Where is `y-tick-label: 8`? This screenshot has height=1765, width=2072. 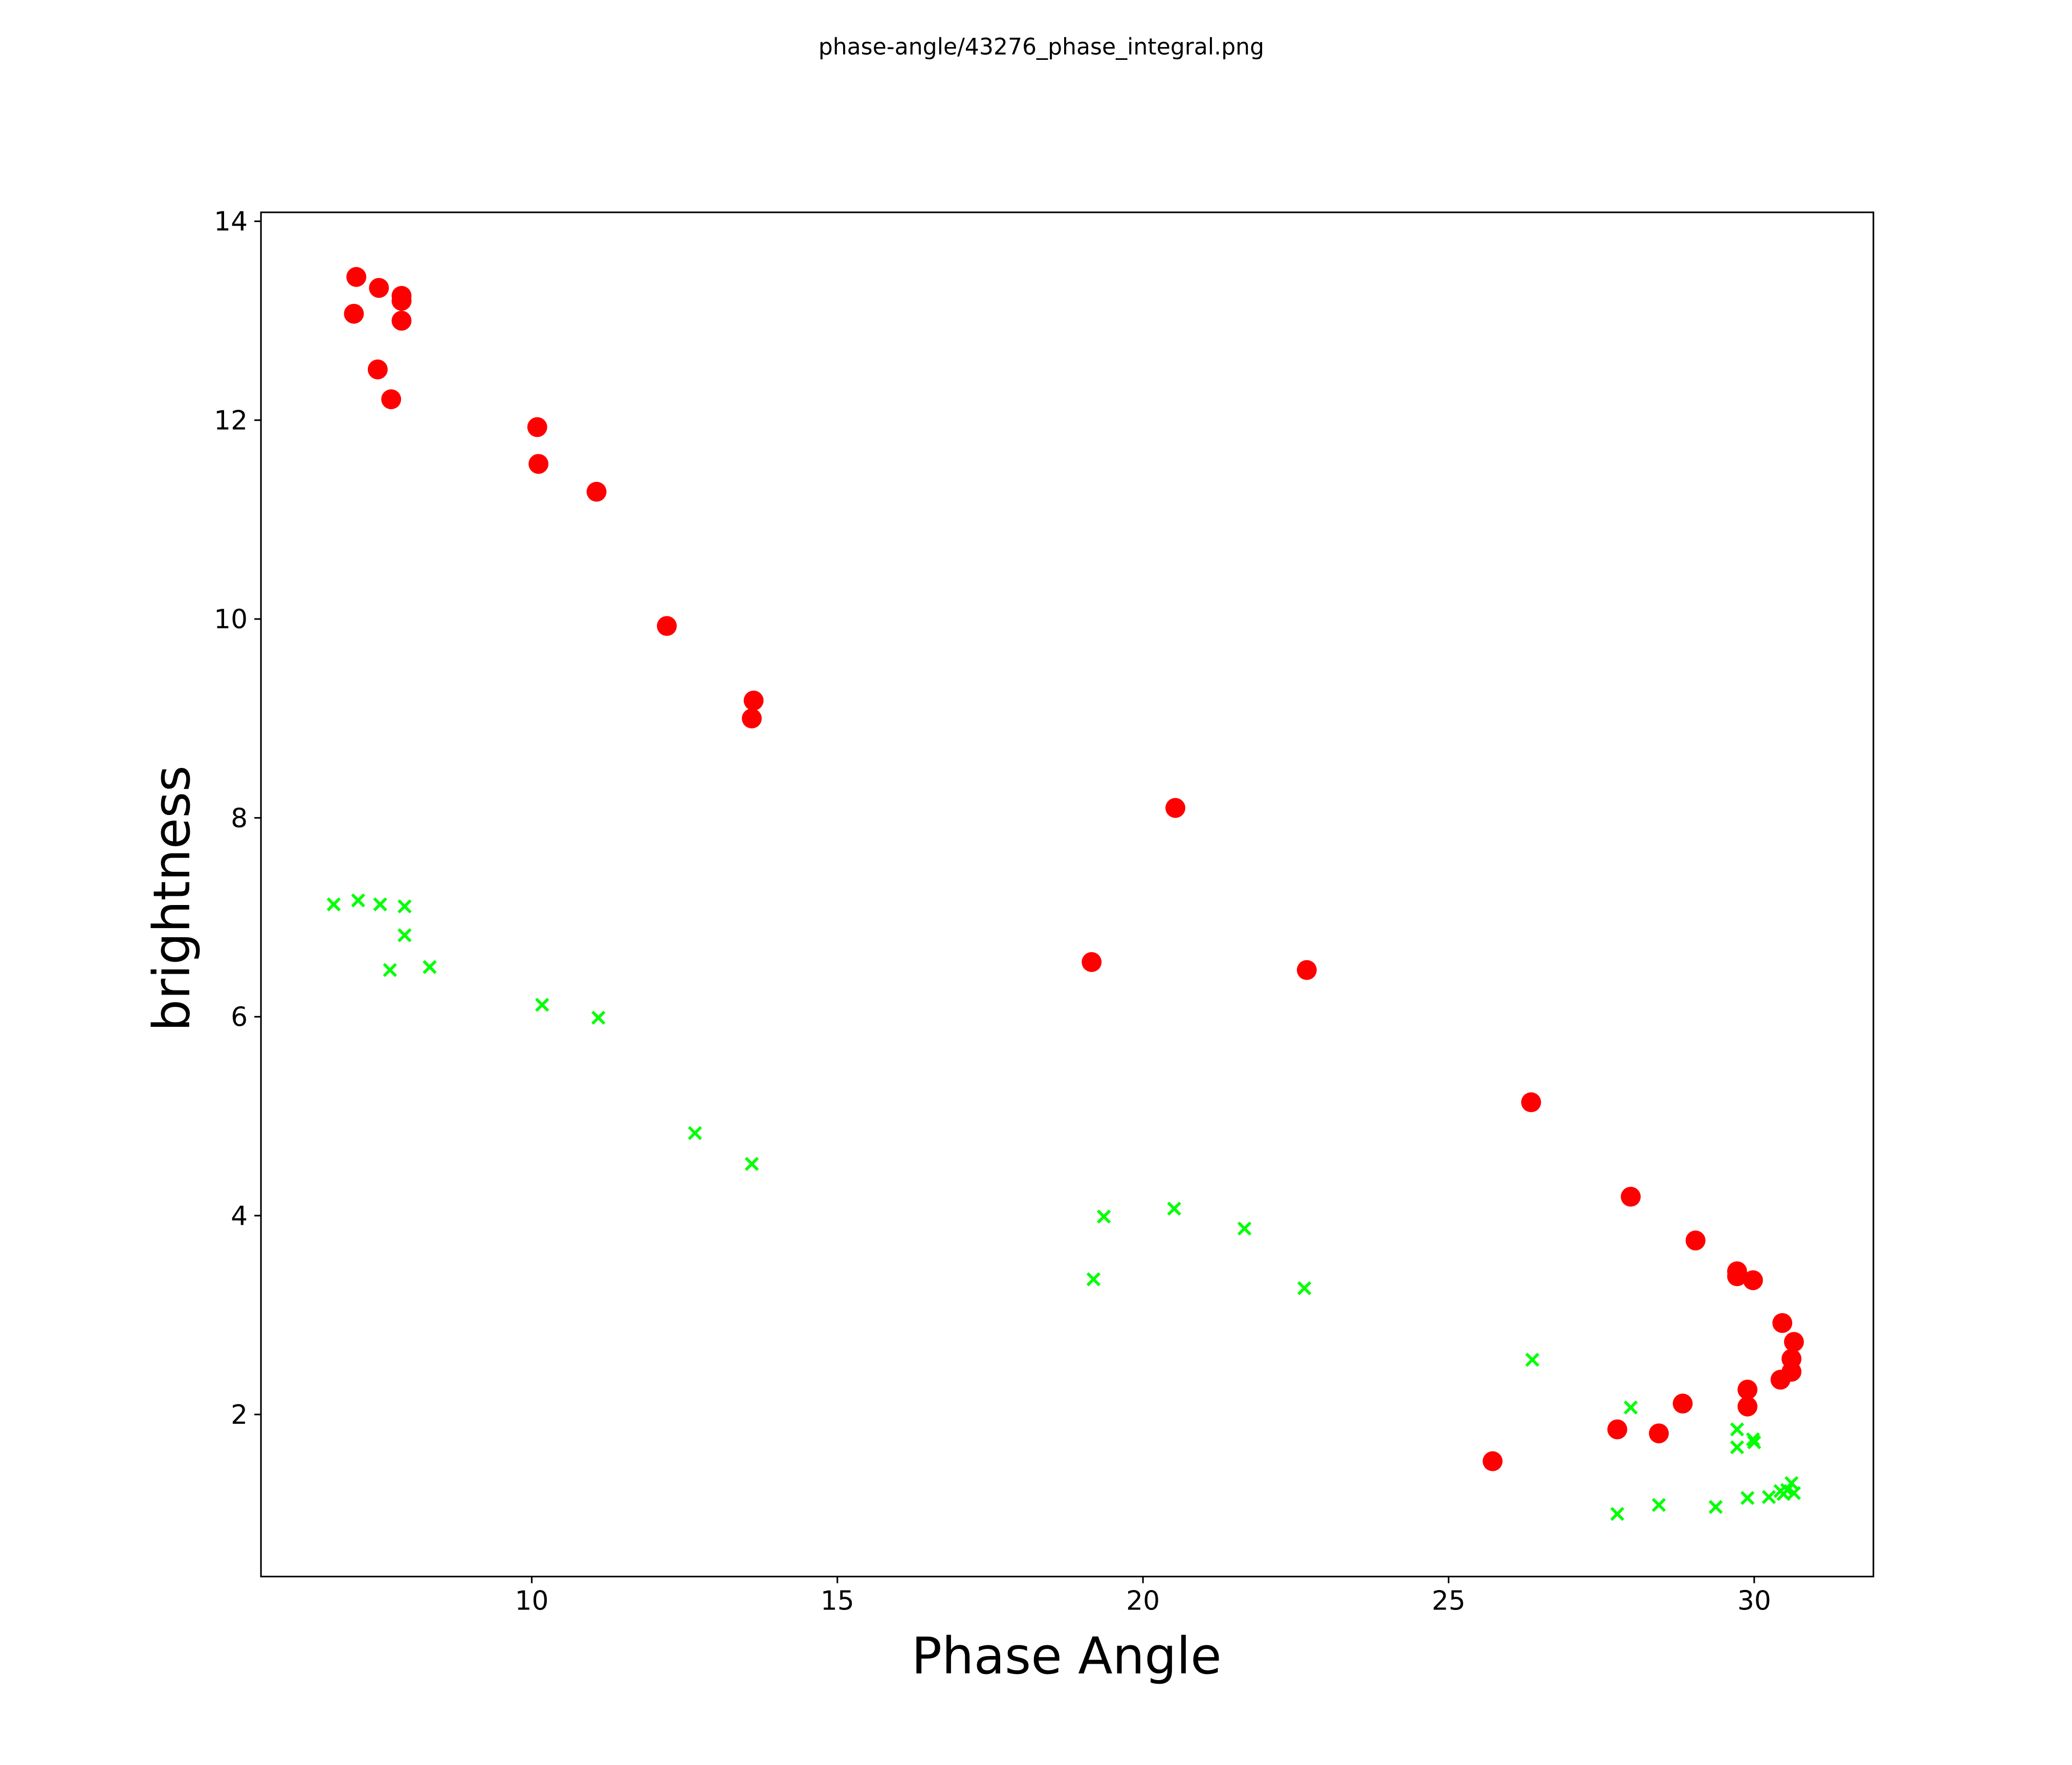
y-tick-label: 8 is located at coordinates (239, 819).